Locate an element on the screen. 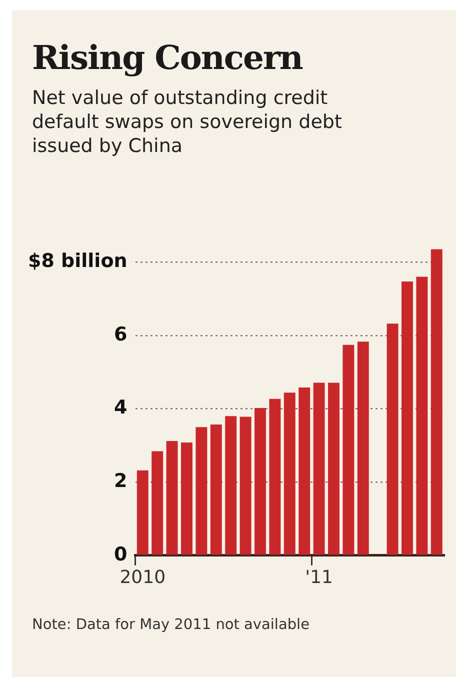 The width and height of the screenshot is (456, 677). y-tick-label: 6 is located at coordinates (121, 334).